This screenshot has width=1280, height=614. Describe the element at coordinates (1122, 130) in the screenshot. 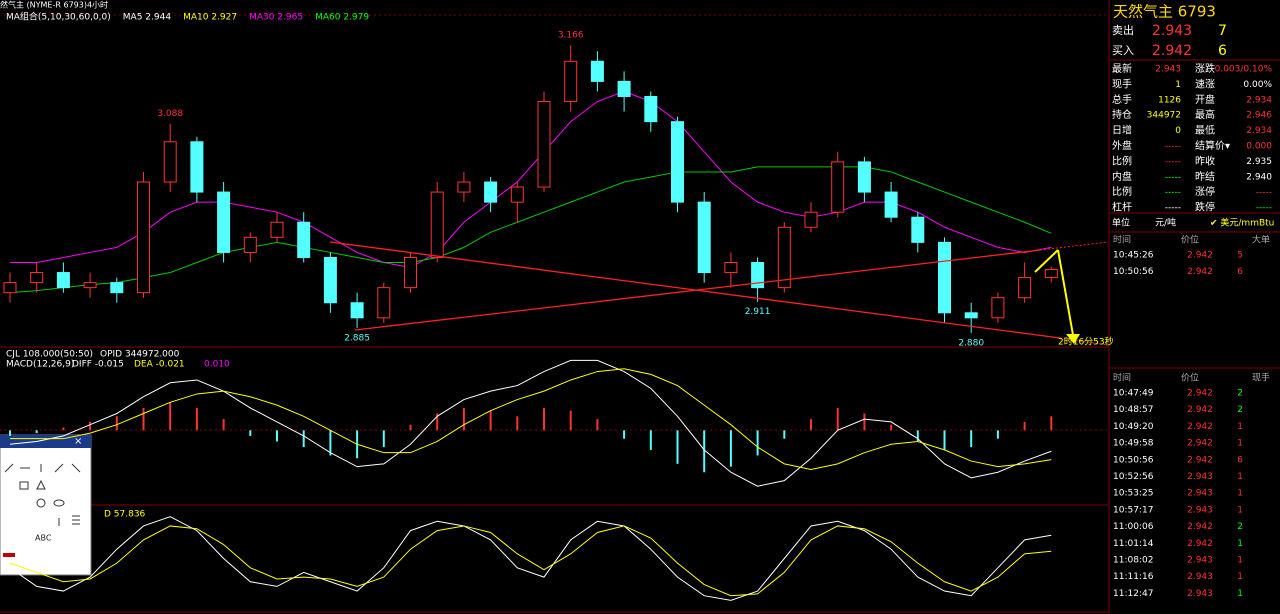

I see `stat-label: 日增` at that location.